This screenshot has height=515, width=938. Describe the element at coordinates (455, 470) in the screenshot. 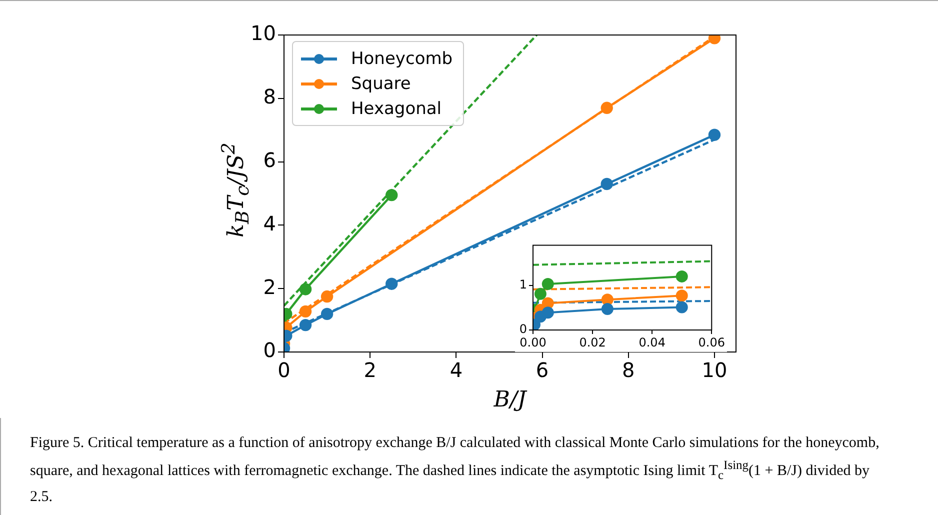

I see `text: Figure 5. Critical temperature as a function of anisotropy exchange B/J calculated with classical Monte Carlo simulations for the honeycomb, square, and hexagonal lattices with ferromagnetic exchange. The dashed lines indicate the asymptotic Ising limit T$_{c}$$^{Ising}$(1 + B/J) divided by 2.5.` at that location.